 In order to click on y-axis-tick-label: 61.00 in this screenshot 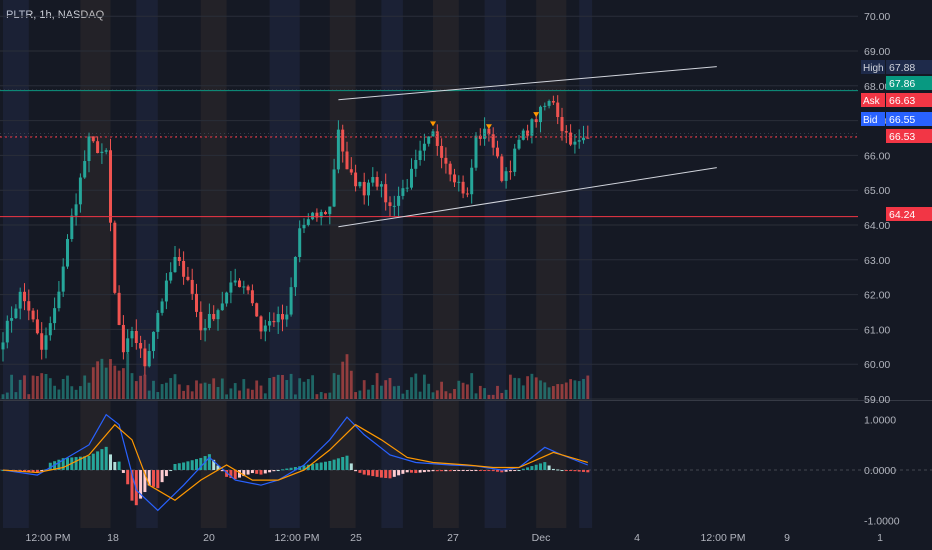, I will do `click(877, 330)`.